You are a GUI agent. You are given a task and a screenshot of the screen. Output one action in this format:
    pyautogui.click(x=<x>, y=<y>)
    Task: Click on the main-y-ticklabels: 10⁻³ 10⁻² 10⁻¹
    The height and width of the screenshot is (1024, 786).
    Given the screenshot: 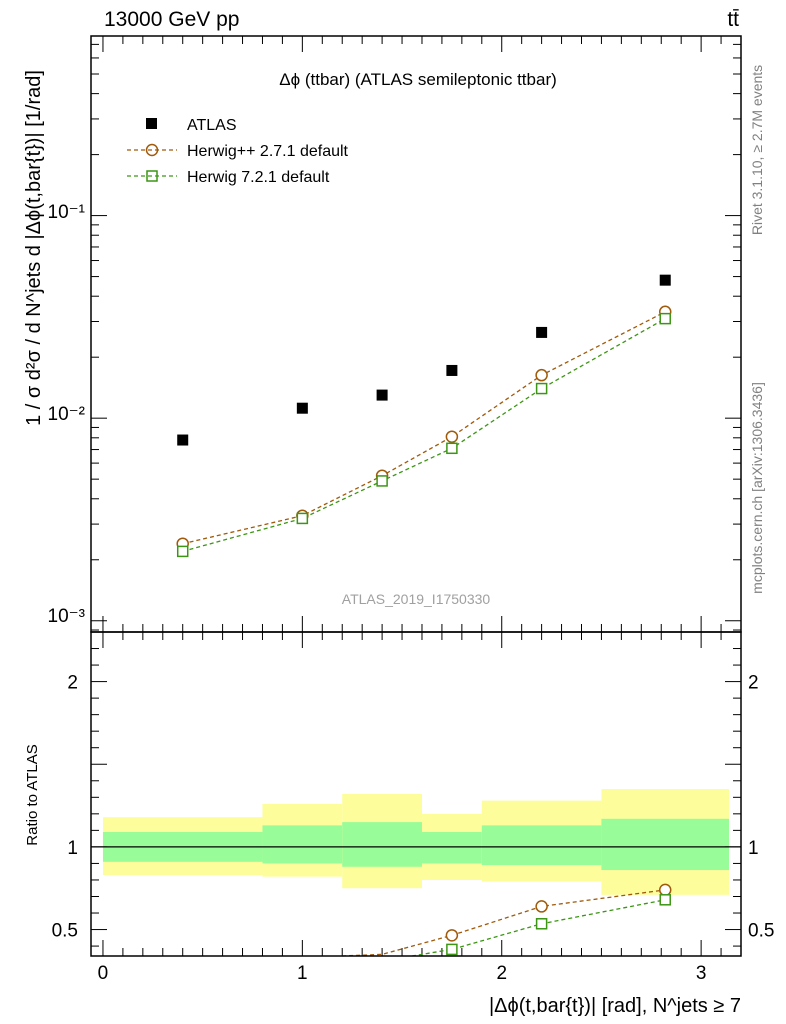 What is the action you would take?
    pyautogui.click(x=67, y=414)
    